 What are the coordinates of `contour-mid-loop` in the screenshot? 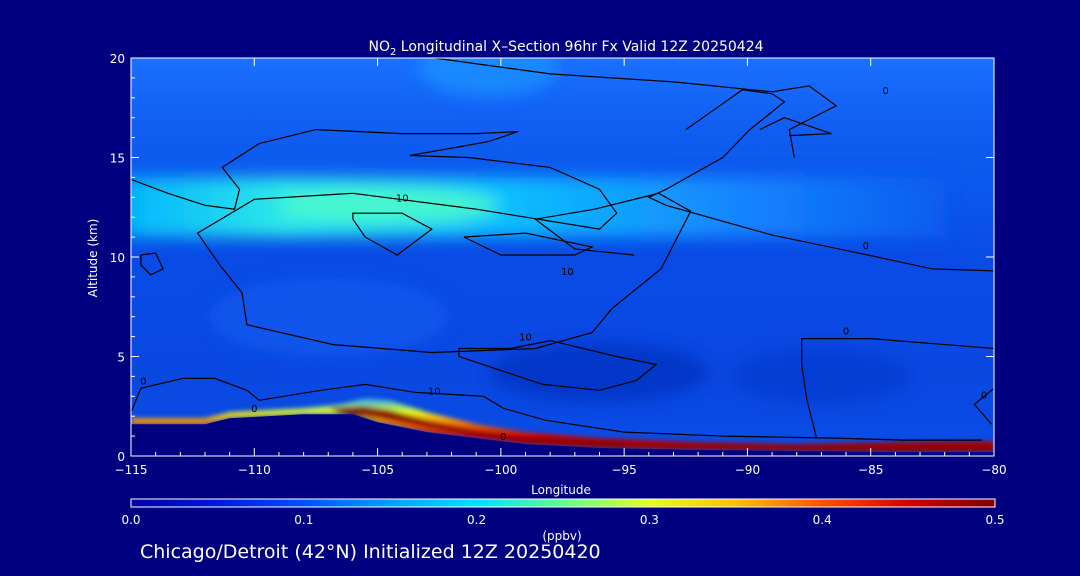 It's located at (558, 365).